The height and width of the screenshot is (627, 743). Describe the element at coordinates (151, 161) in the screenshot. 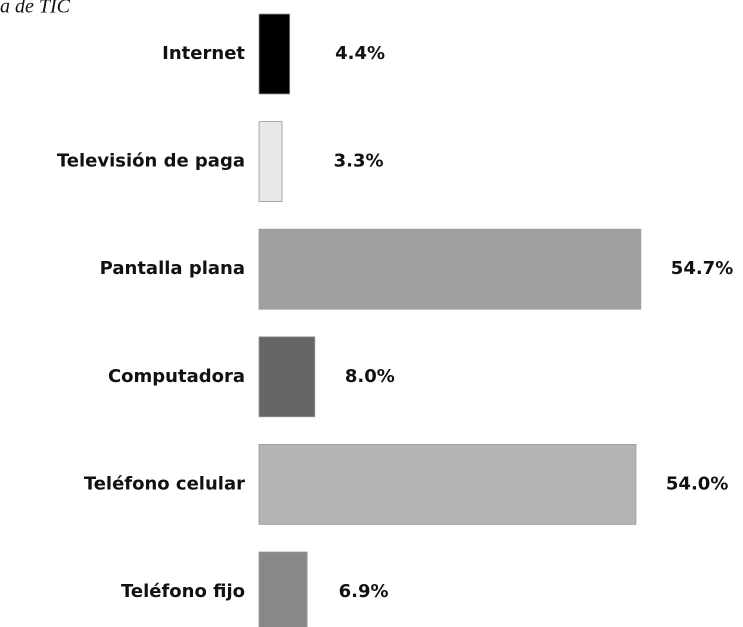

I see `category-label: Televisión de paga` at that location.